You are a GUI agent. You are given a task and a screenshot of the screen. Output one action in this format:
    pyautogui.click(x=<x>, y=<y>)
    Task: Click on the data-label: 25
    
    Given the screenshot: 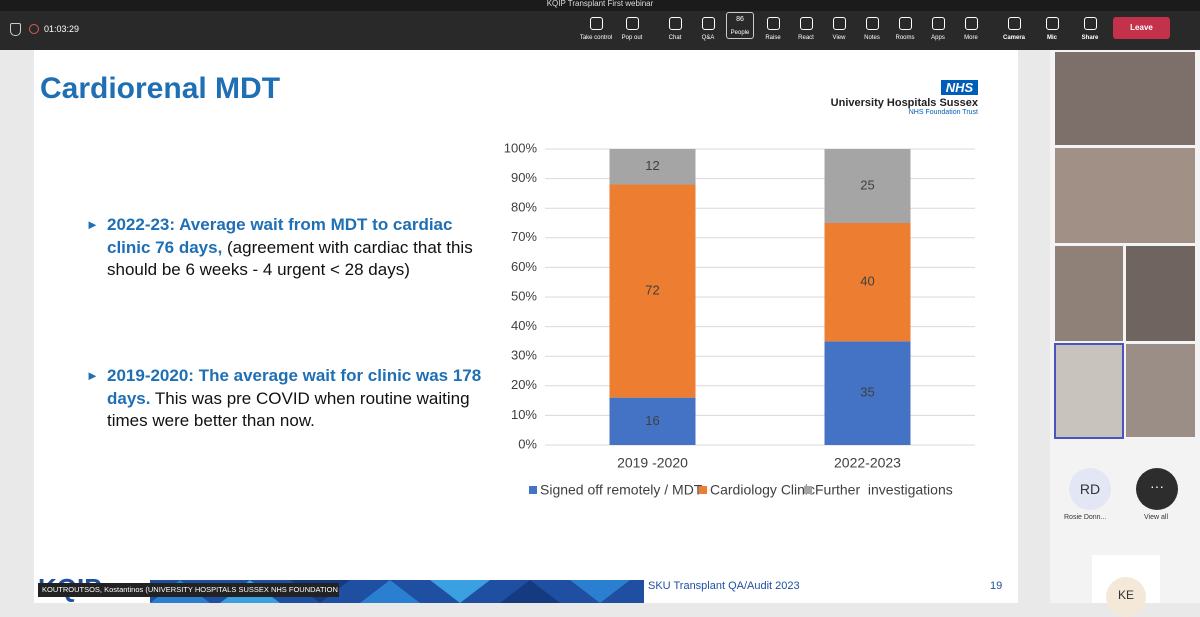 What is the action you would take?
    pyautogui.click(x=867, y=184)
    